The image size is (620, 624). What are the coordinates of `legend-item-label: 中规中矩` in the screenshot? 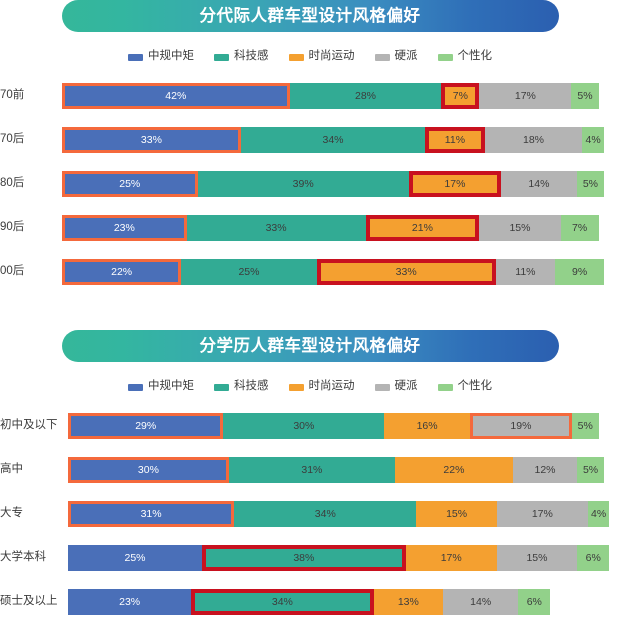 It's located at (171, 56).